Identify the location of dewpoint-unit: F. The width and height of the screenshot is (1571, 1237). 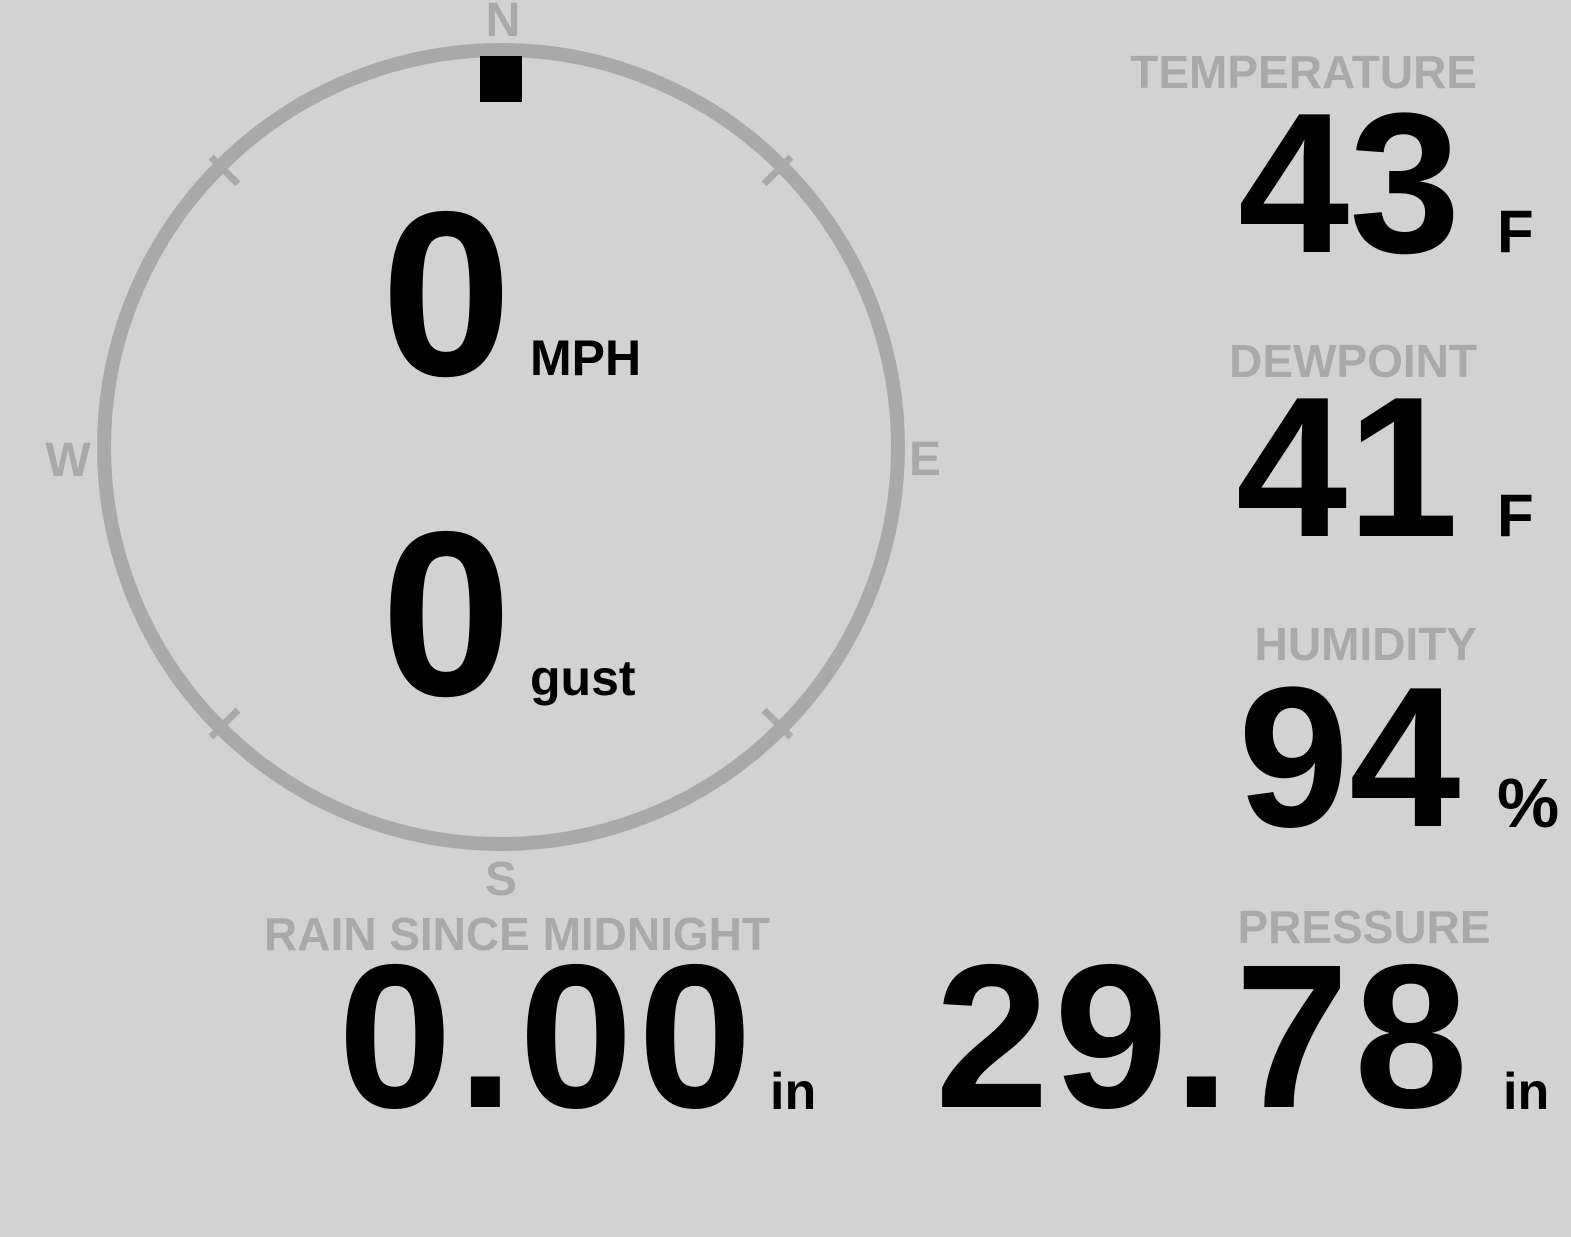
(1515, 515).